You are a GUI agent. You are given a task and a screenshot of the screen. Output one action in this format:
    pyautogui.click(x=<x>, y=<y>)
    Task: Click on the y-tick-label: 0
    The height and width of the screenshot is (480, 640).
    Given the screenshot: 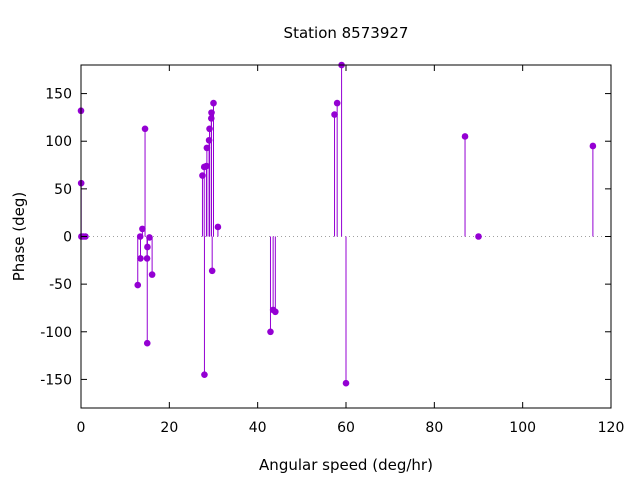 What is the action you would take?
    pyautogui.click(x=67, y=238)
    